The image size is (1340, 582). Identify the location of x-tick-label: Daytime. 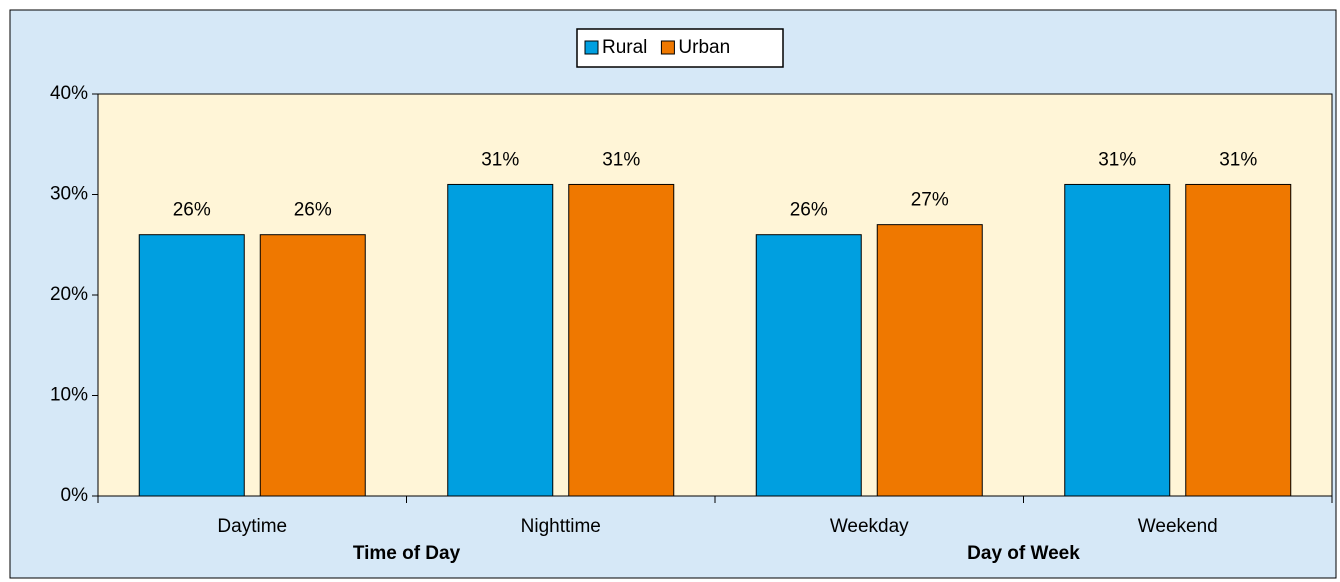
(252, 526).